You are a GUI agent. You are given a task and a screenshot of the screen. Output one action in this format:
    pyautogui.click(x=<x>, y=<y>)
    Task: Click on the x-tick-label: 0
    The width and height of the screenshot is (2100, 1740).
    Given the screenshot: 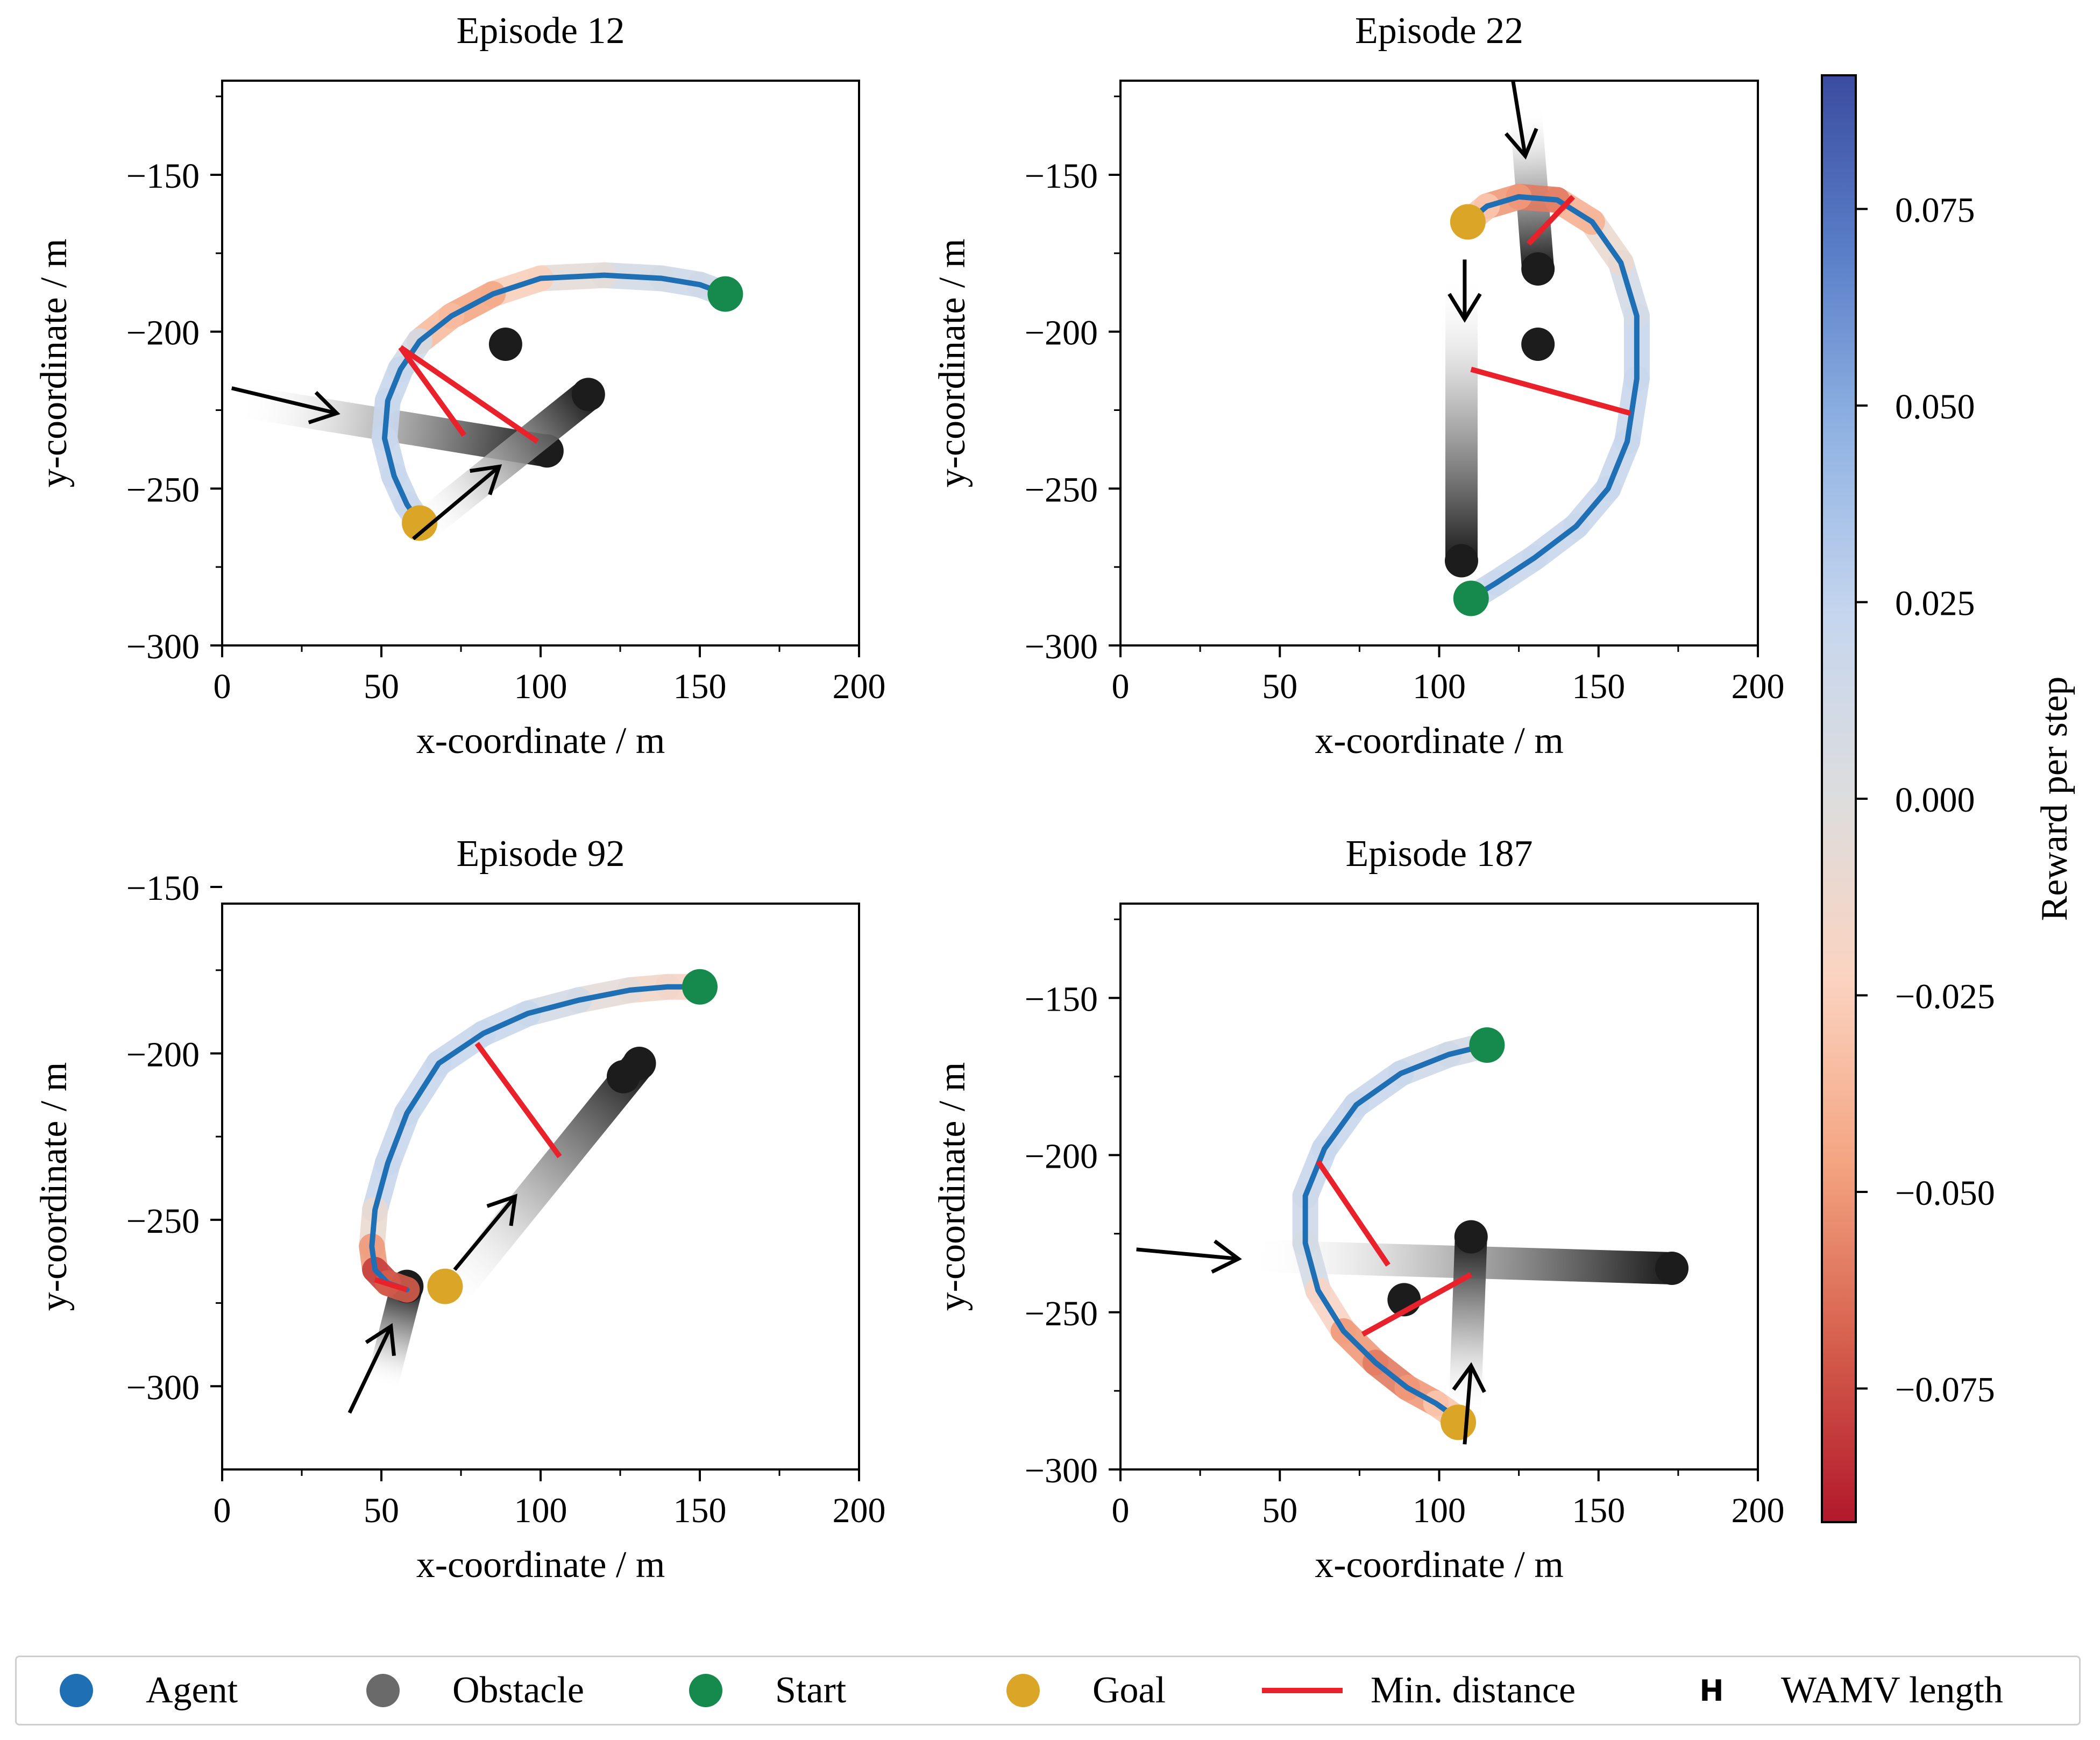 What is the action you would take?
    pyautogui.click(x=222, y=1511)
    